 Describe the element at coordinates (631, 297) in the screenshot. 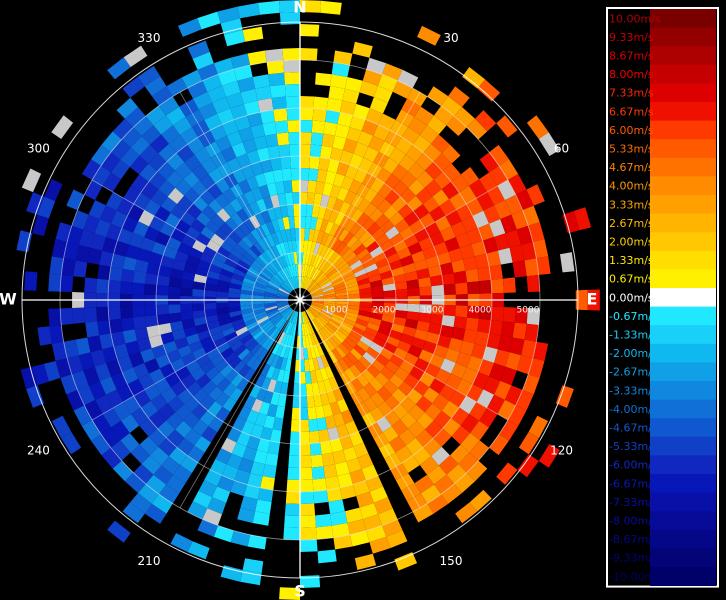

I see `legend-label: 0.00m/s` at that location.